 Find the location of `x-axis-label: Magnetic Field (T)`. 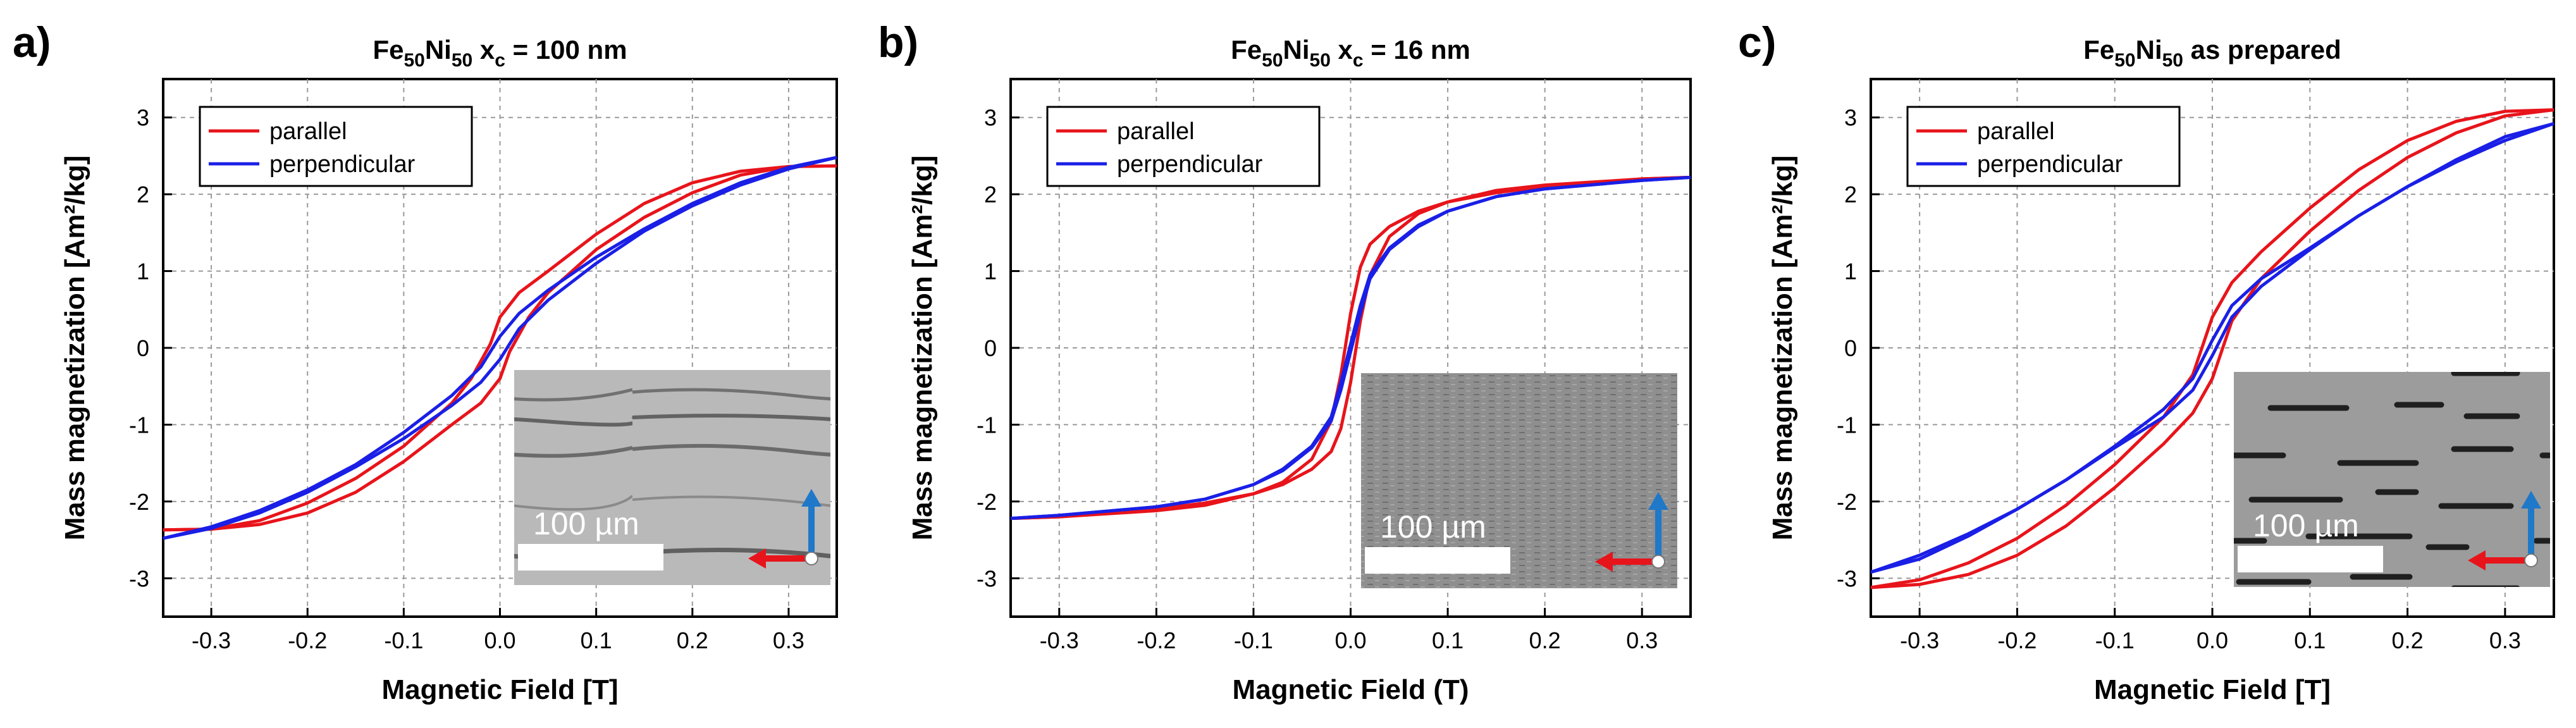

x-axis-label: Magnetic Field (T) is located at coordinates (1351, 689).